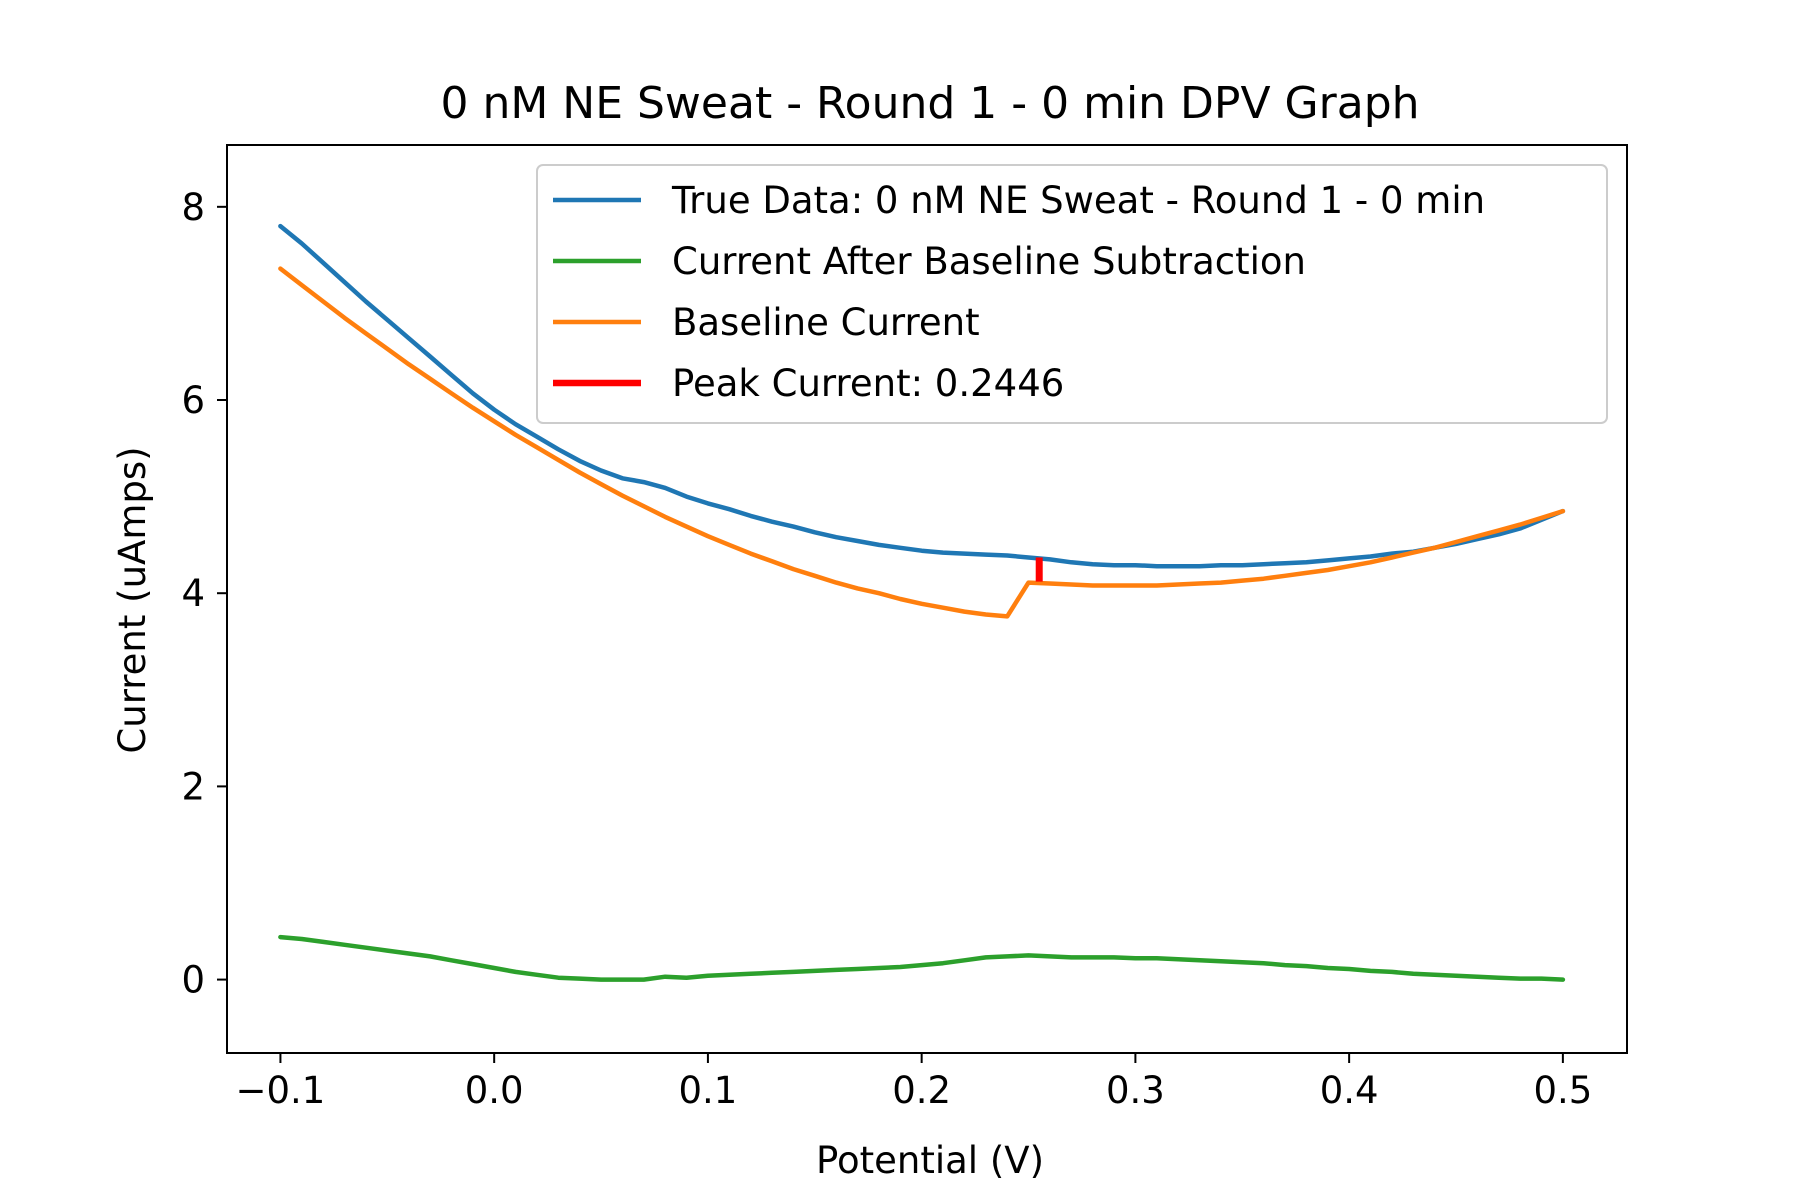  Describe the element at coordinates (826, 322) in the screenshot. I see `legend-label: Baseline Current` at that location.